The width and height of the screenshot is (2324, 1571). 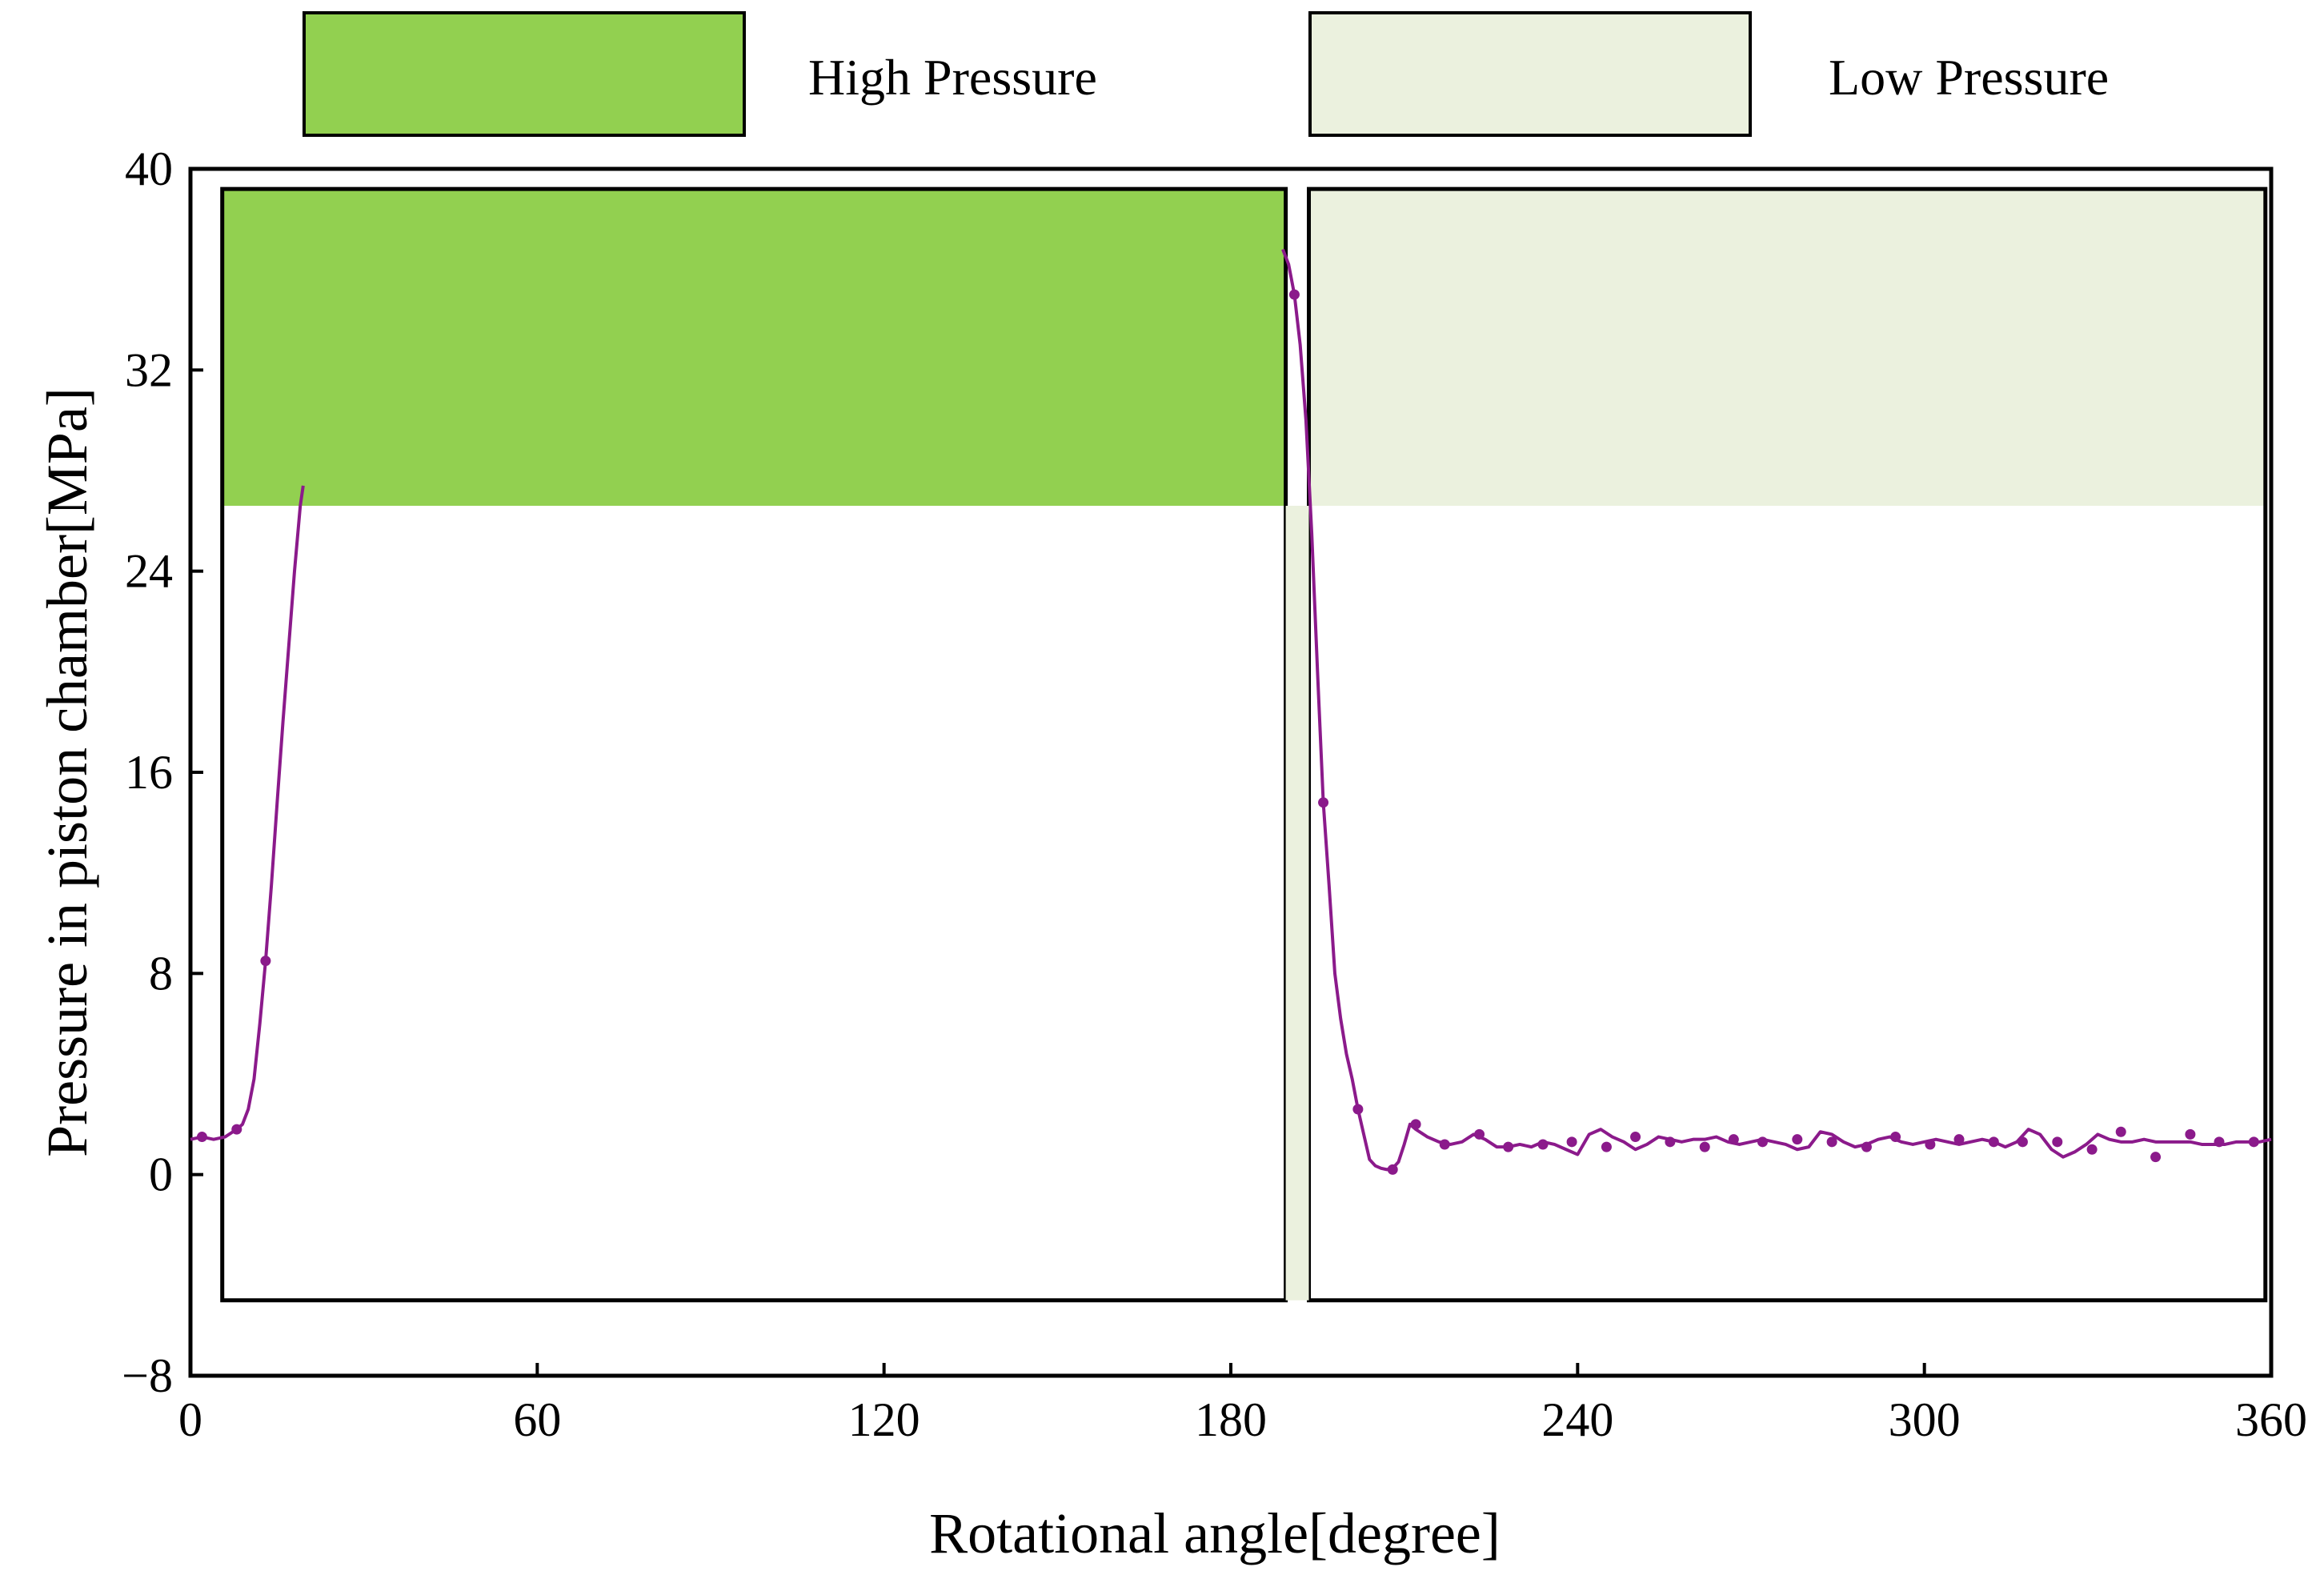 What do you see at coordinates (148, 1376) in the screenshot?
I see `y-tick-label: −8` at bounding box center [148, 1376].